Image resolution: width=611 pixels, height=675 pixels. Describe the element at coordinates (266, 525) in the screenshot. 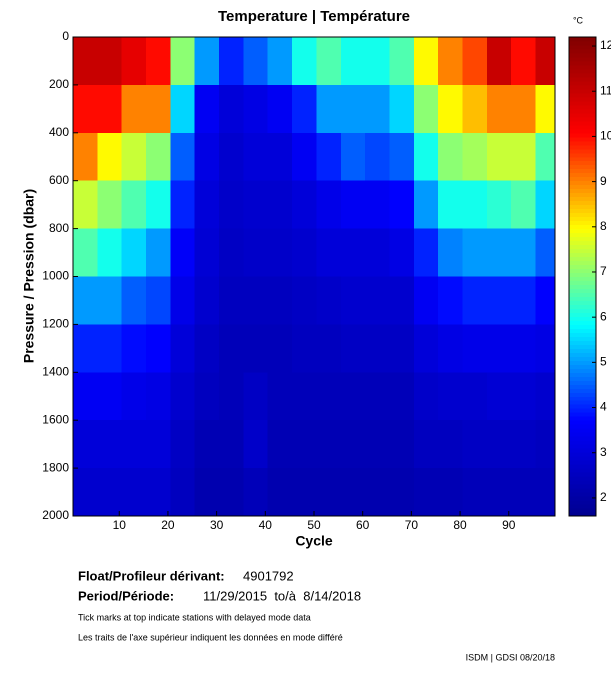

I see `x-tick-label: 40` at that location.